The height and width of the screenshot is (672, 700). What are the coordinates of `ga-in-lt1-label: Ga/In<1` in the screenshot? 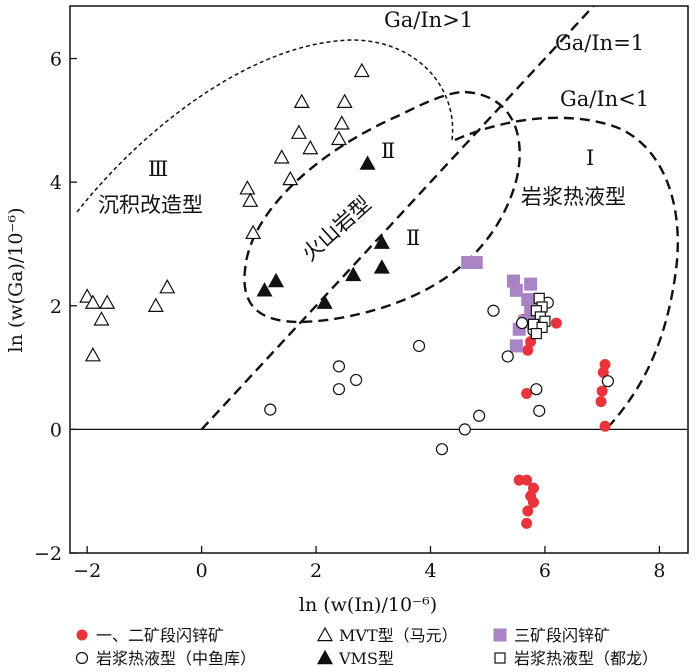 It's located at (604, 99).